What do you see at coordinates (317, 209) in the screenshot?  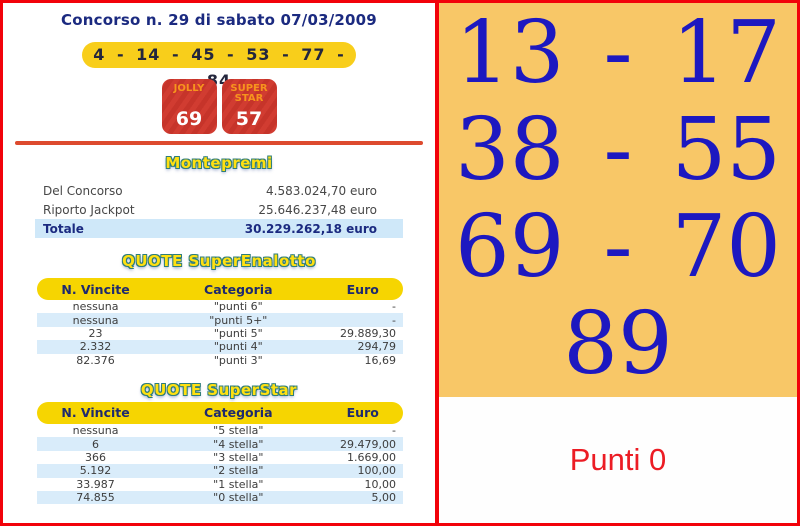 I see `row-value: 25.646.237,48 euro` at bounding box center [317, 209].